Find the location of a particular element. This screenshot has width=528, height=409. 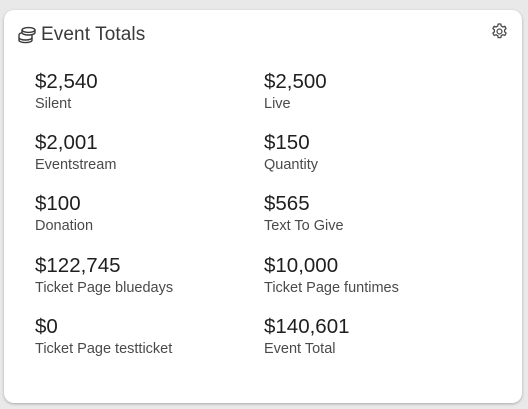

stat-value: $10,000 is located at coordinates (301, 265).